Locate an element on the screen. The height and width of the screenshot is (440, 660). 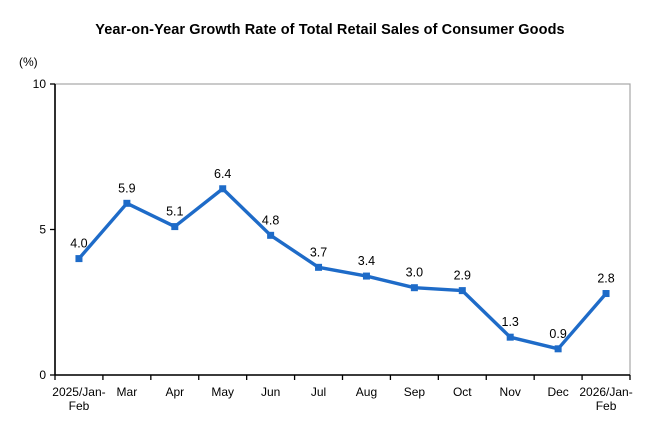
data-point-label: 5.9 is located at coordinates (126, 188).